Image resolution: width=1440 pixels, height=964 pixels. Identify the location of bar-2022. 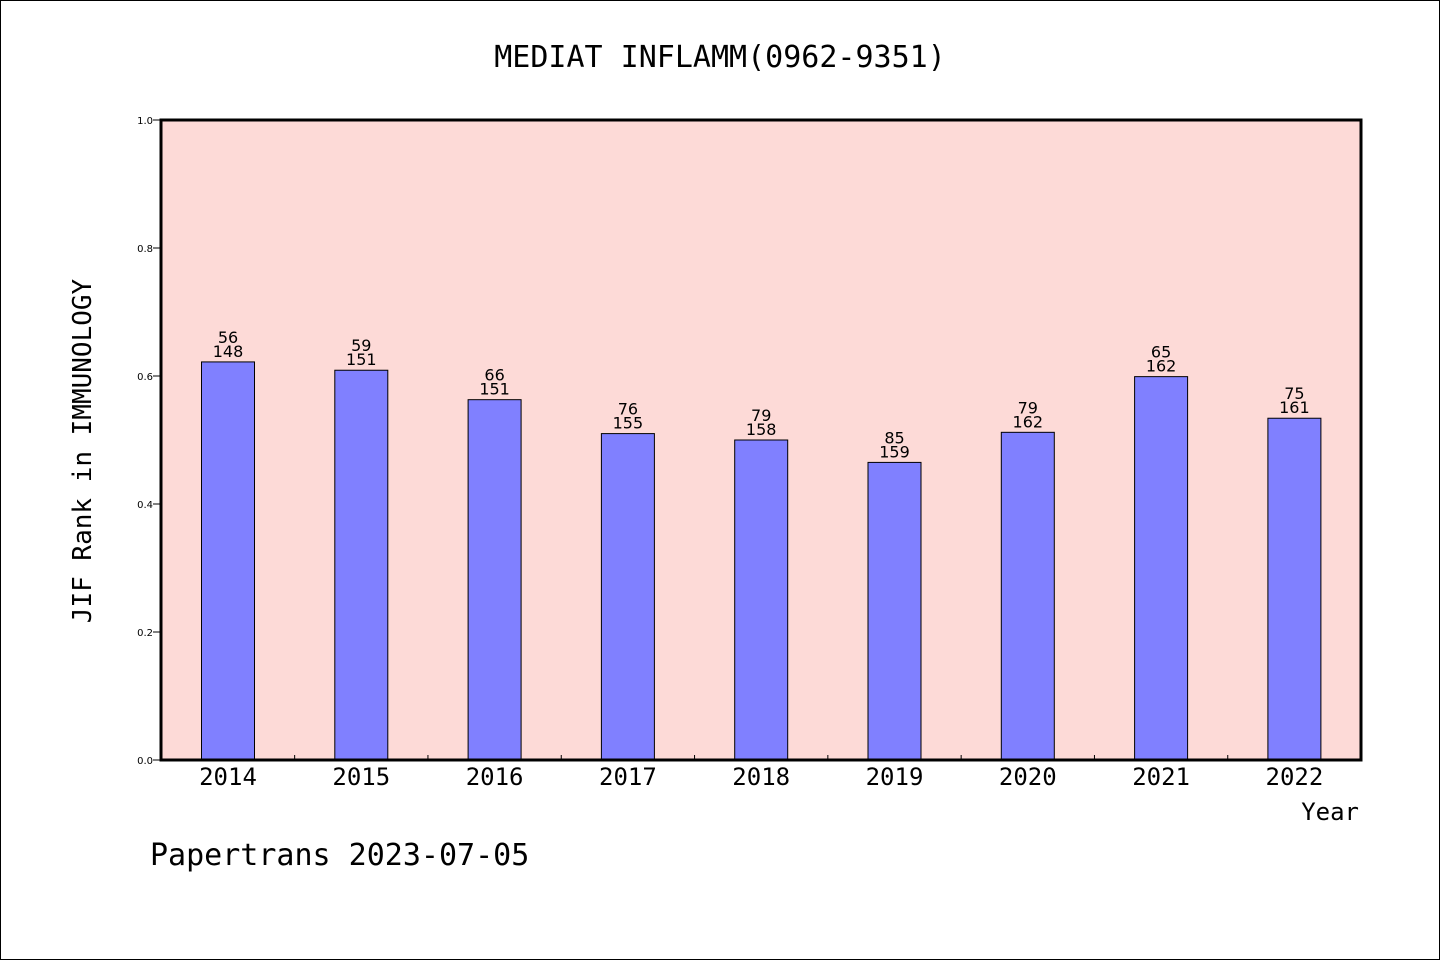
(1294, 589).